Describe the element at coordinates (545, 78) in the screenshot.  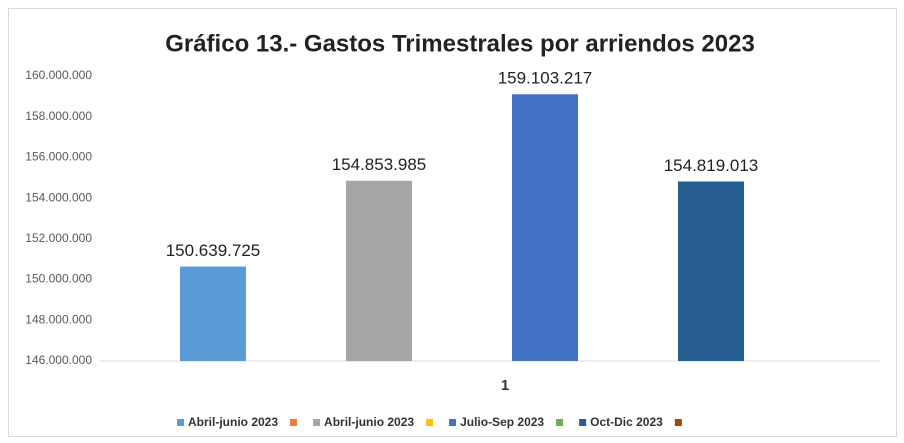
I see `value-label: 159.103.217` at that location.